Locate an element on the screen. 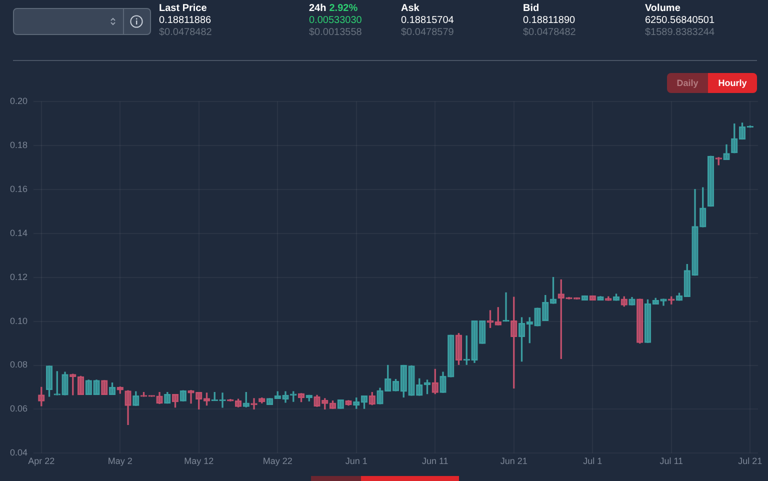  x-tick-label: Jun 21 is located at coordinates (514, 461).